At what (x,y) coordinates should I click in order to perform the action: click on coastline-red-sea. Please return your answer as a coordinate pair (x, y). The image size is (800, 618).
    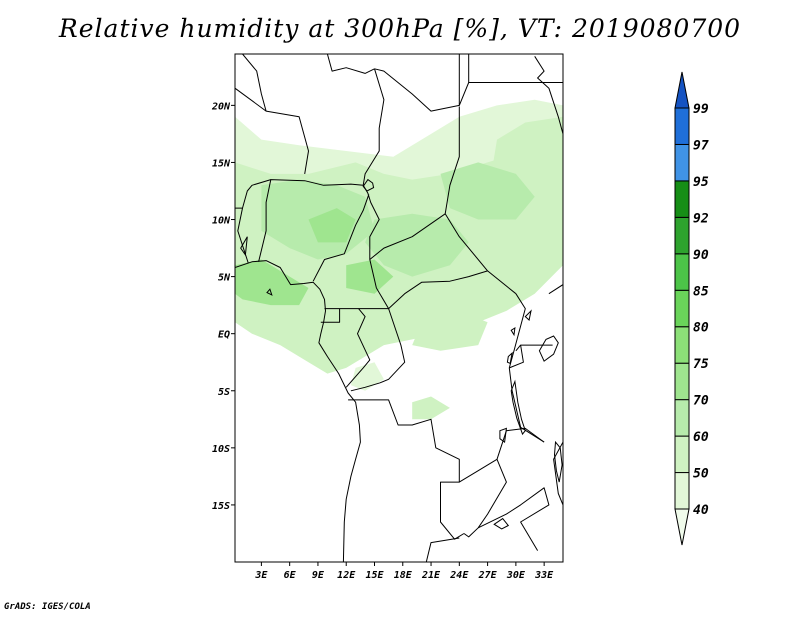
    Looking at the image, I should click on (548, 95).